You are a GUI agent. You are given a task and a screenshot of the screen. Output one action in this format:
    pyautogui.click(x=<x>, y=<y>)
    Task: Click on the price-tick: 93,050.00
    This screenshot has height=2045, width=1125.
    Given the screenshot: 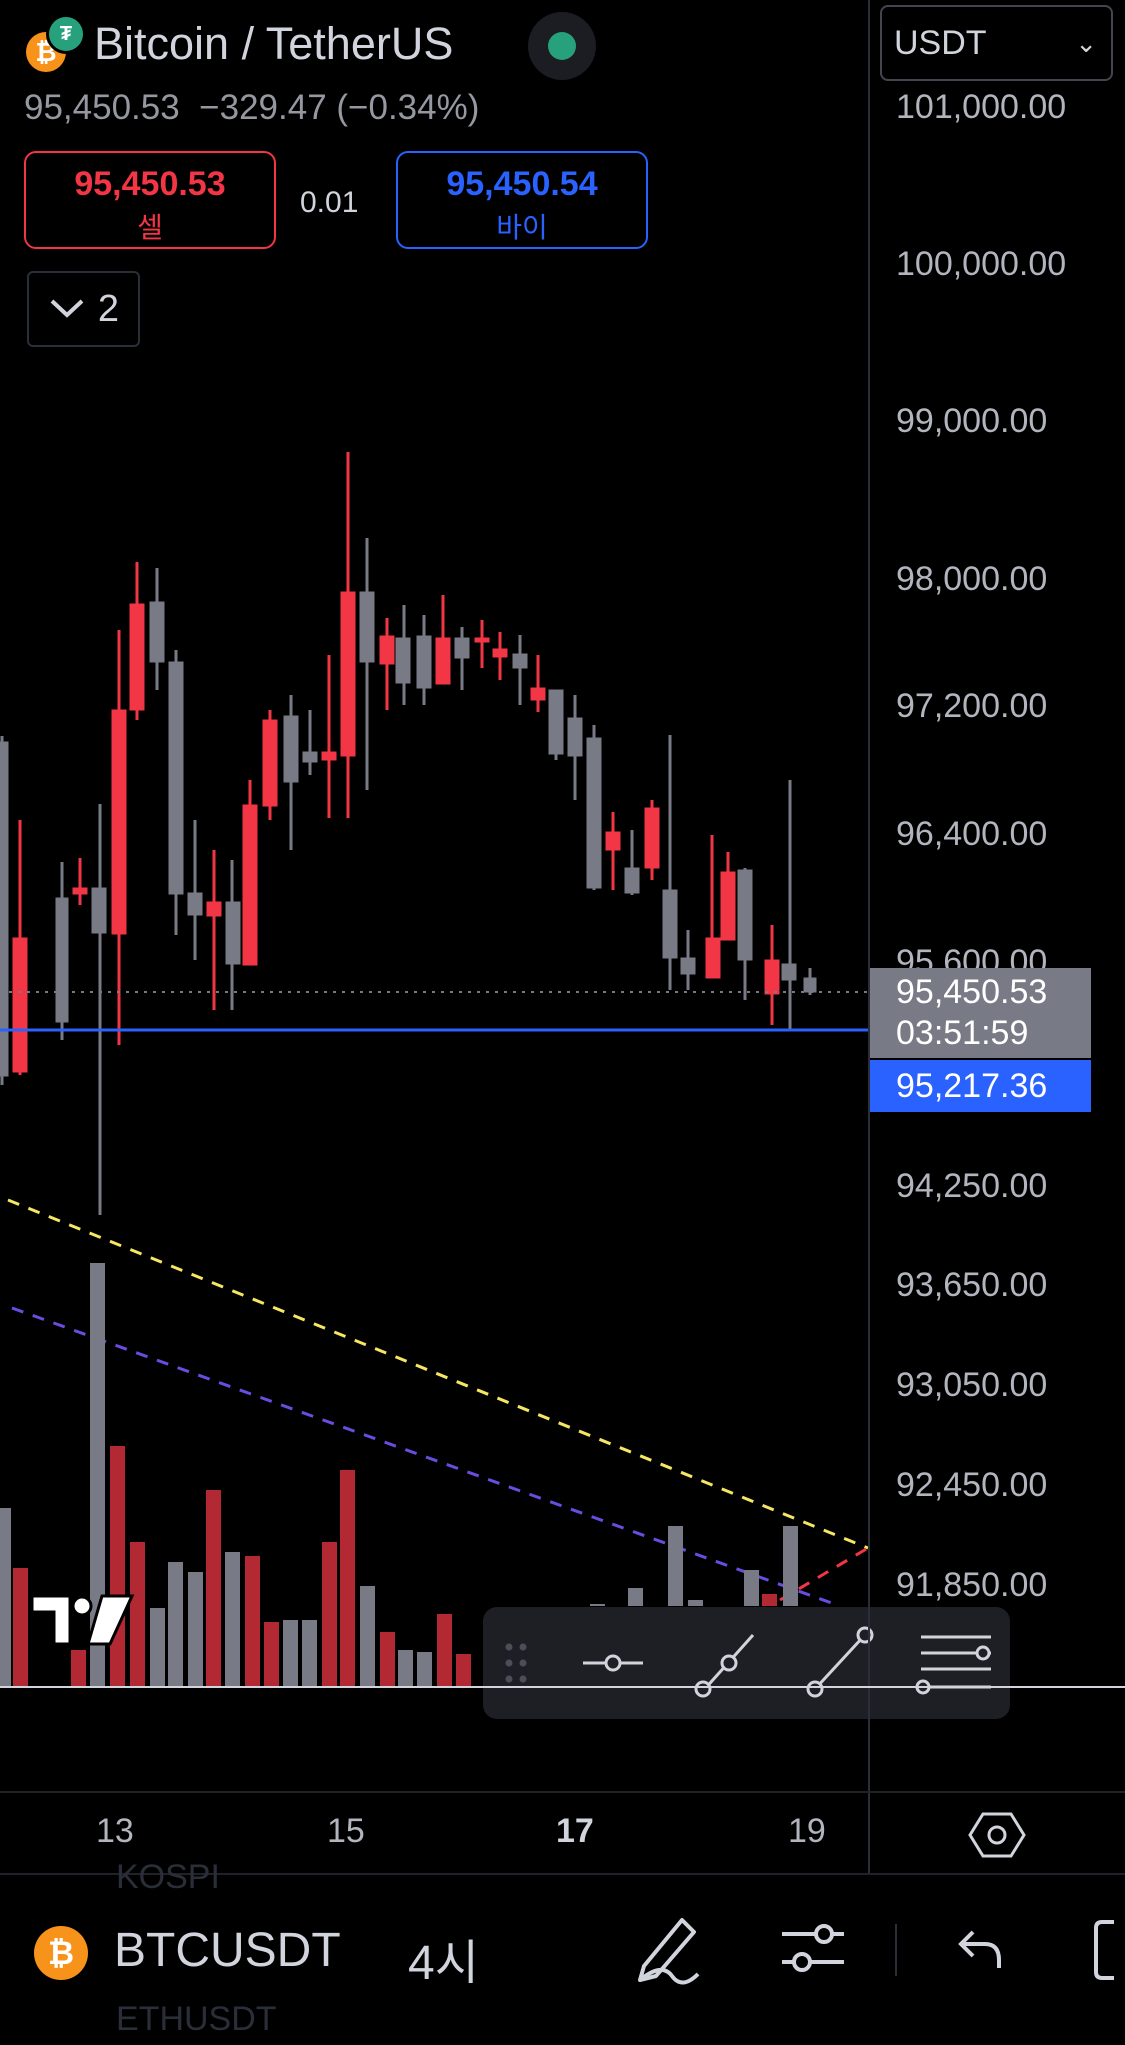 What is the action you would take?
    pyautogui.click(x=972, y=1385)
    